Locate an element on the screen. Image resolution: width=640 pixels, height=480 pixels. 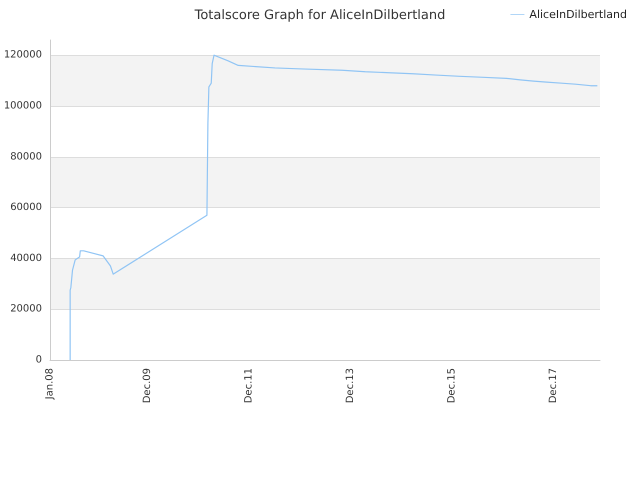
y-tick-label: 20000 is located at coordinates (26, 309).